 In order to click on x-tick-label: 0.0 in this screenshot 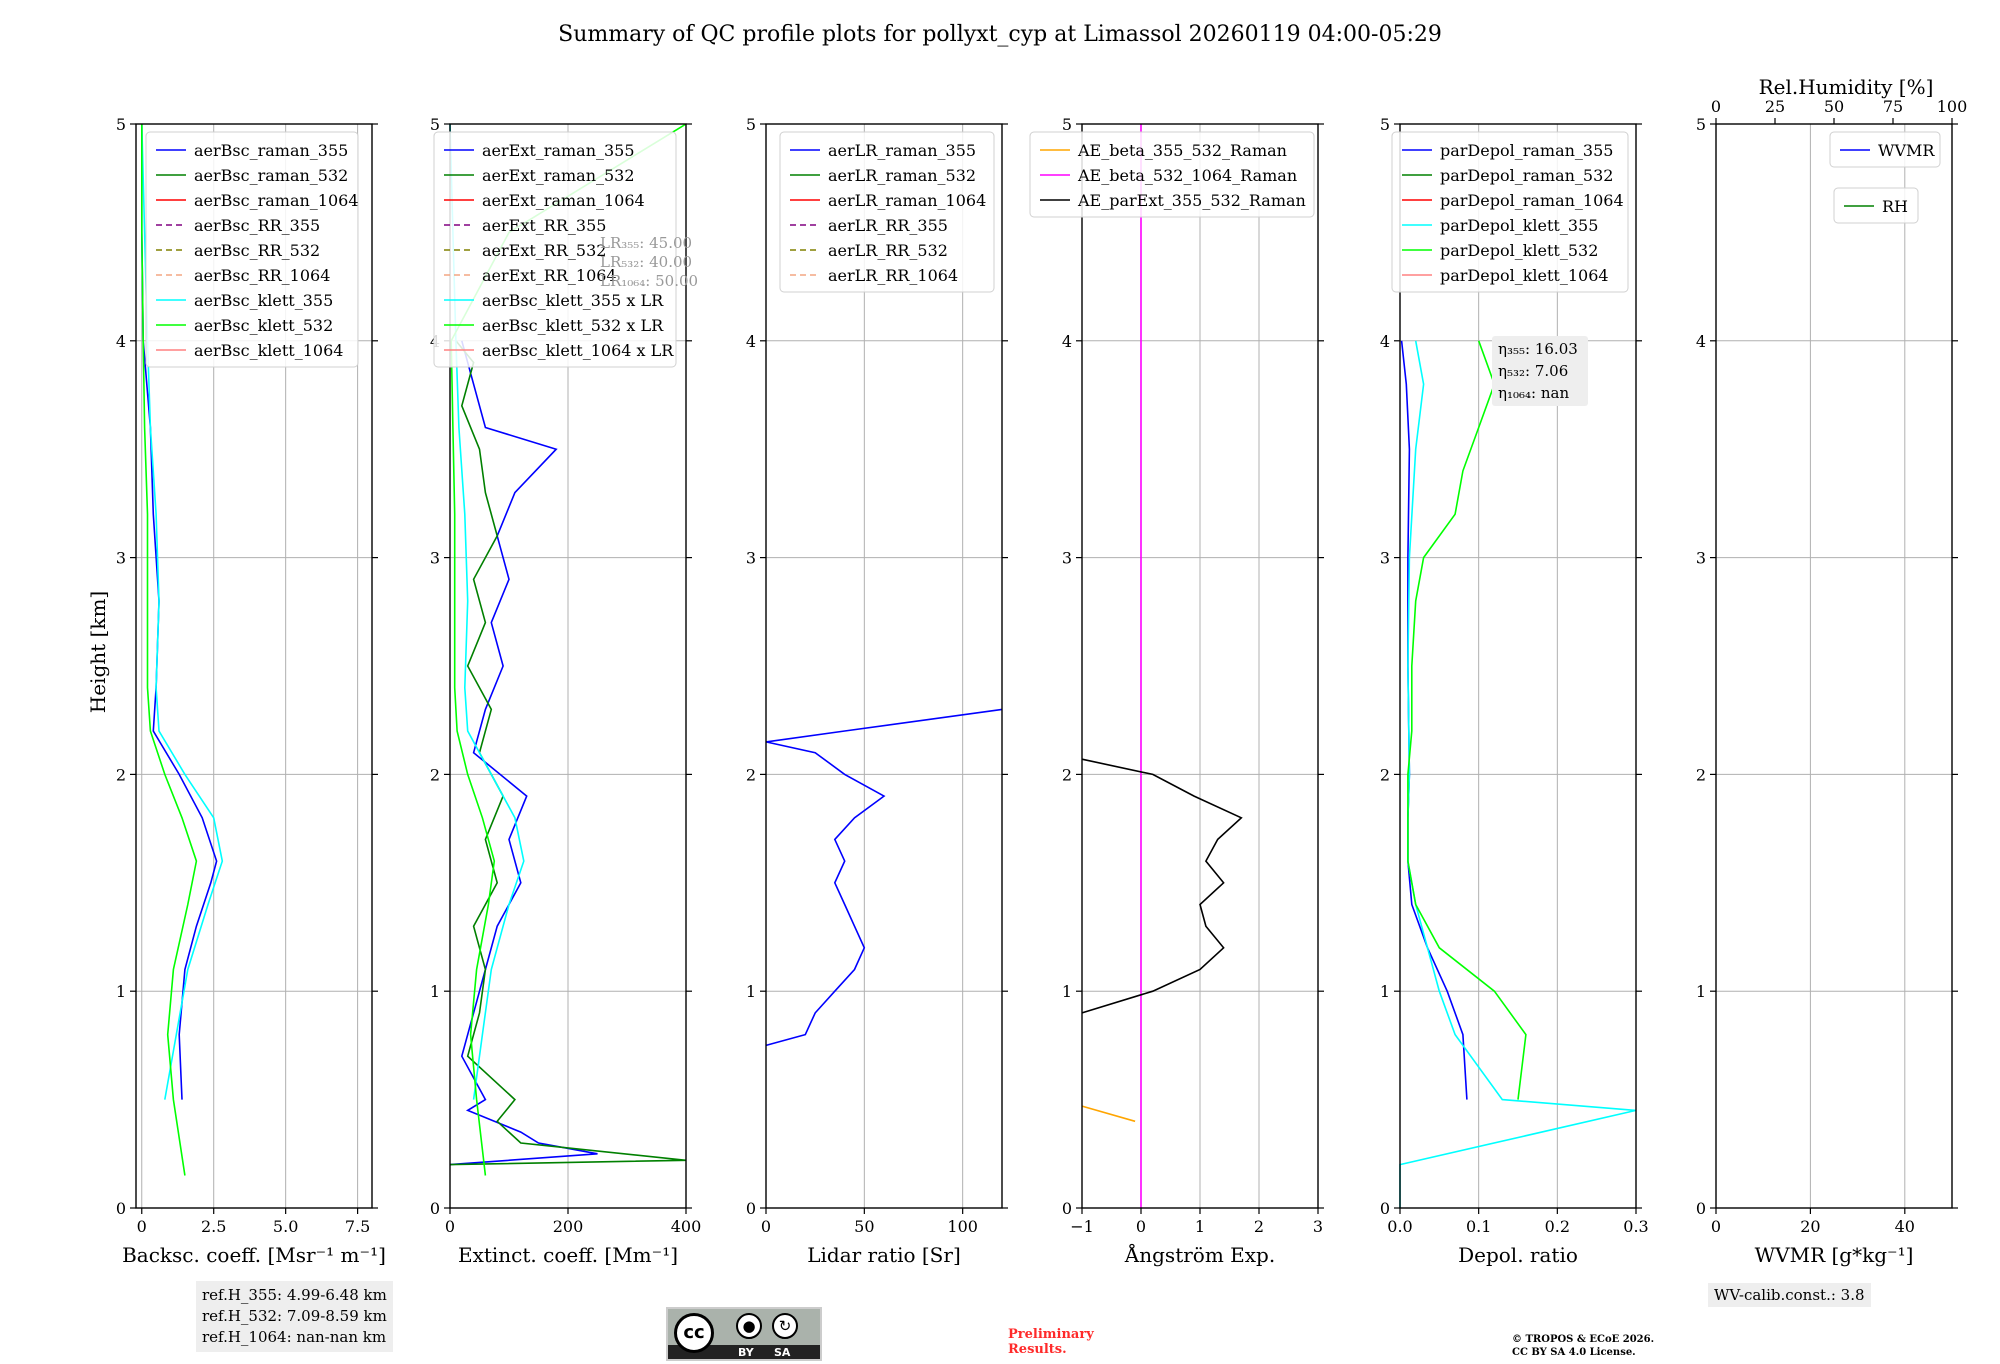, I will do `click(1399, 1226)`.